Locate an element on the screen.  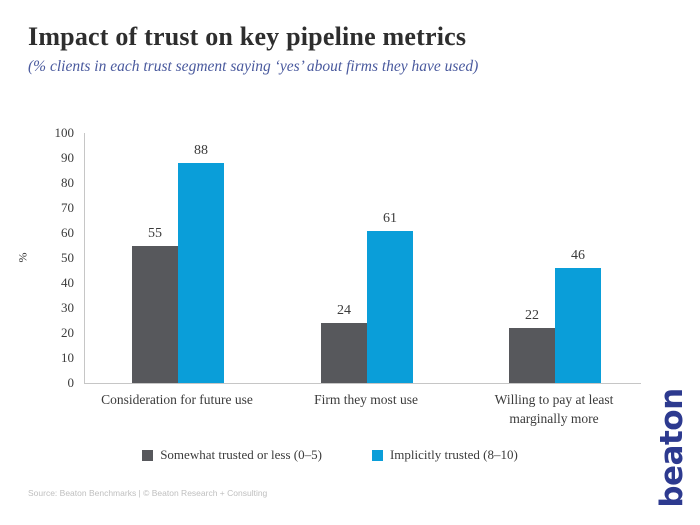
value-label: 24 is located at coordinates (344, 310).